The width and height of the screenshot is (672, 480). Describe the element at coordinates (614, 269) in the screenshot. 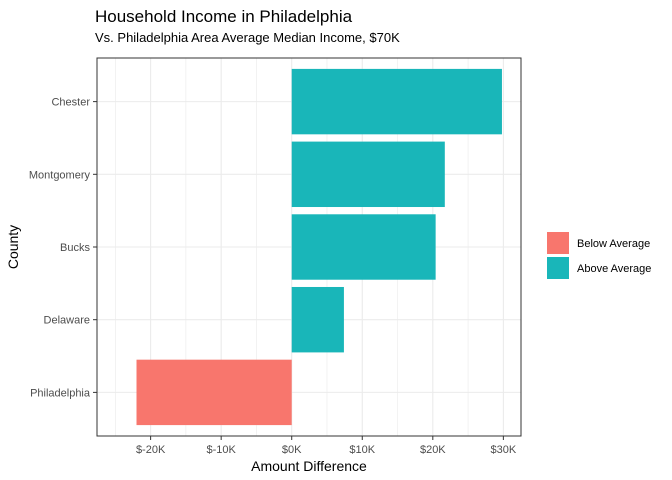

I see `legend-label: Above Average` at that location.